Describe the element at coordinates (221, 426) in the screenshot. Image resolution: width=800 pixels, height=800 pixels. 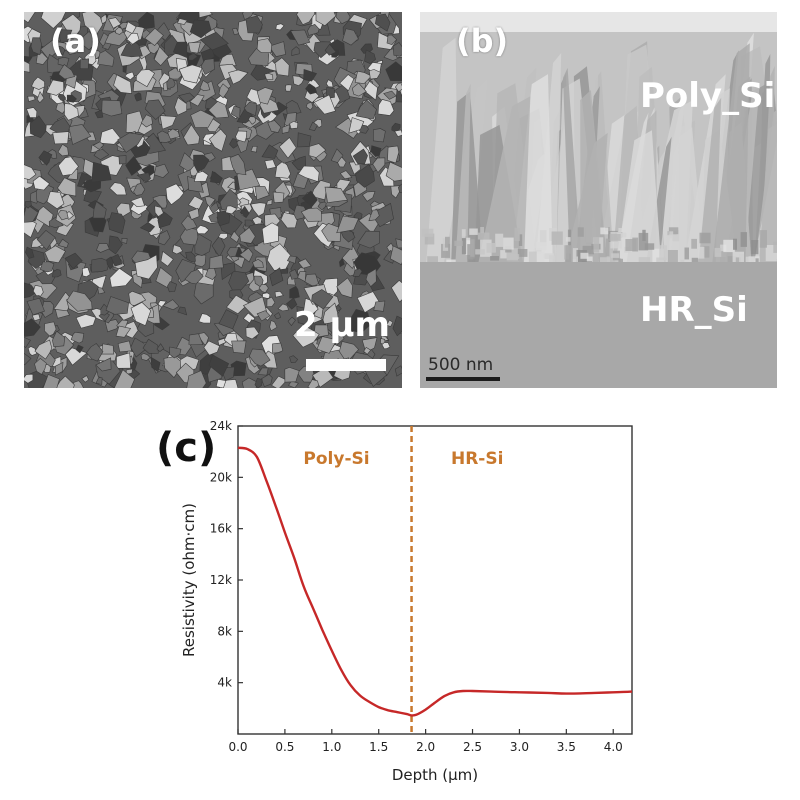
I see `y-tick-label: 24k` at that location.